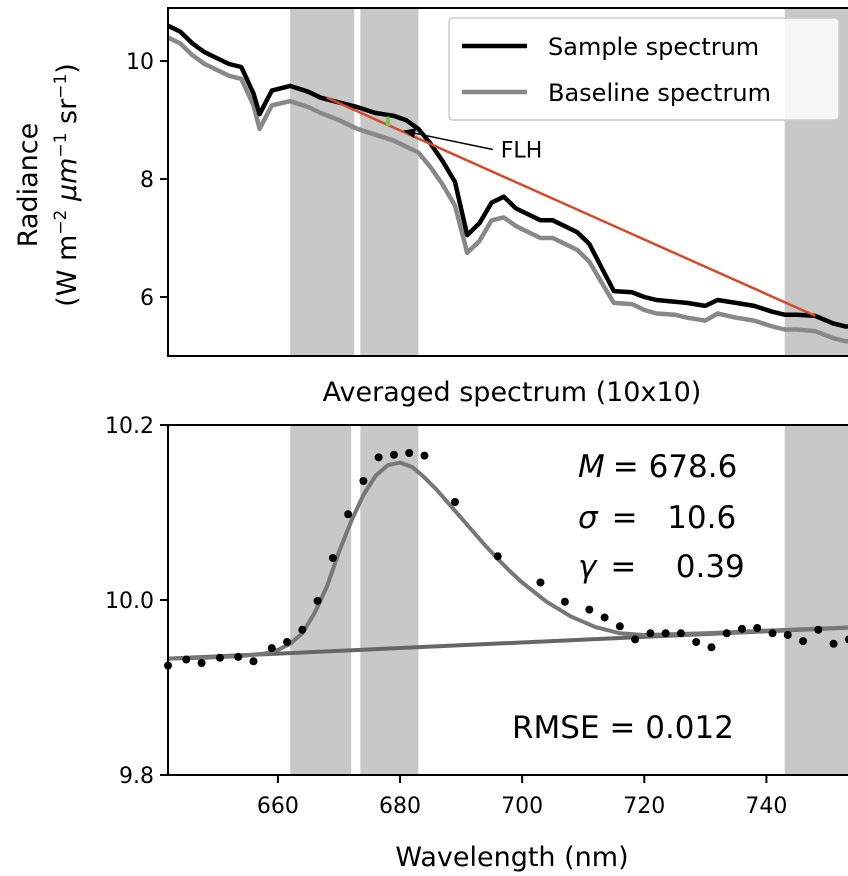 The image size is (848, 876). I want to click on legend-label-sample: Sample spectrum, so click(653, 47).